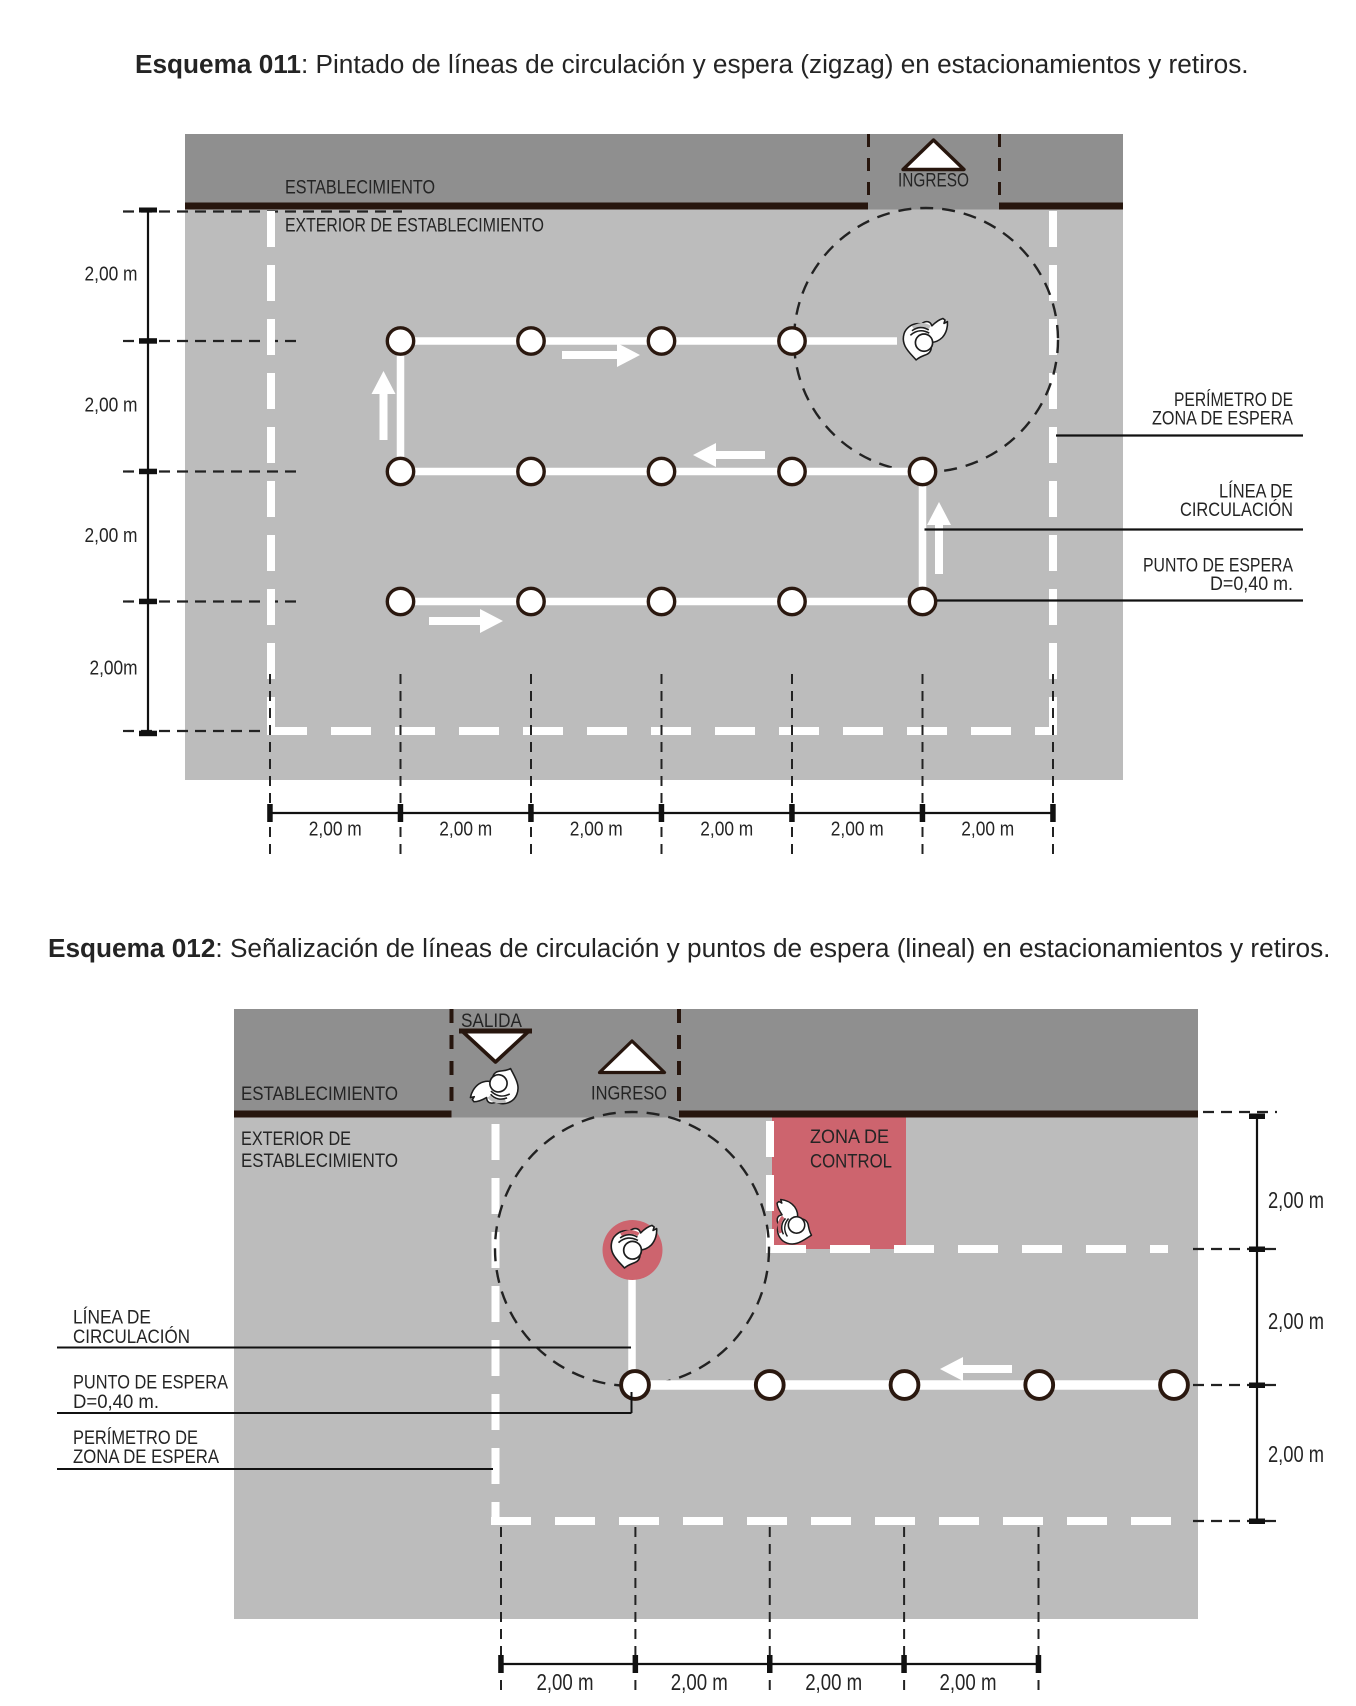 Image resolution: width=1356 pixels, height=1706 pixels. What do you see at coordinates (491, 1021) in the screenshot?
I see `svg-text: SALIDA` at bounding box center [491, 1021].